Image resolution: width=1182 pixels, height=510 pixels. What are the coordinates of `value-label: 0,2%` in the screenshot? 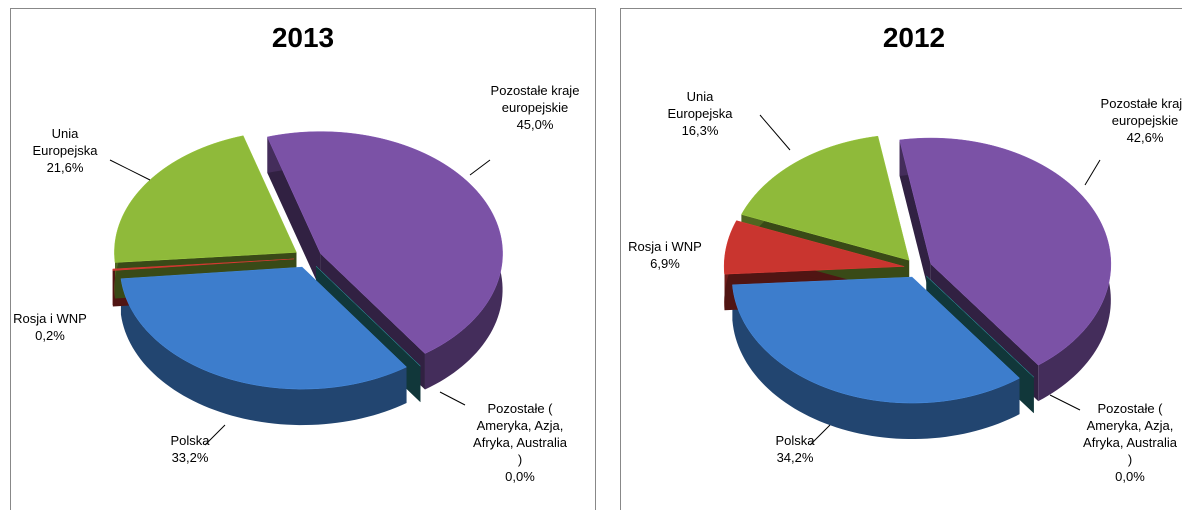 It's located at (50, 335).